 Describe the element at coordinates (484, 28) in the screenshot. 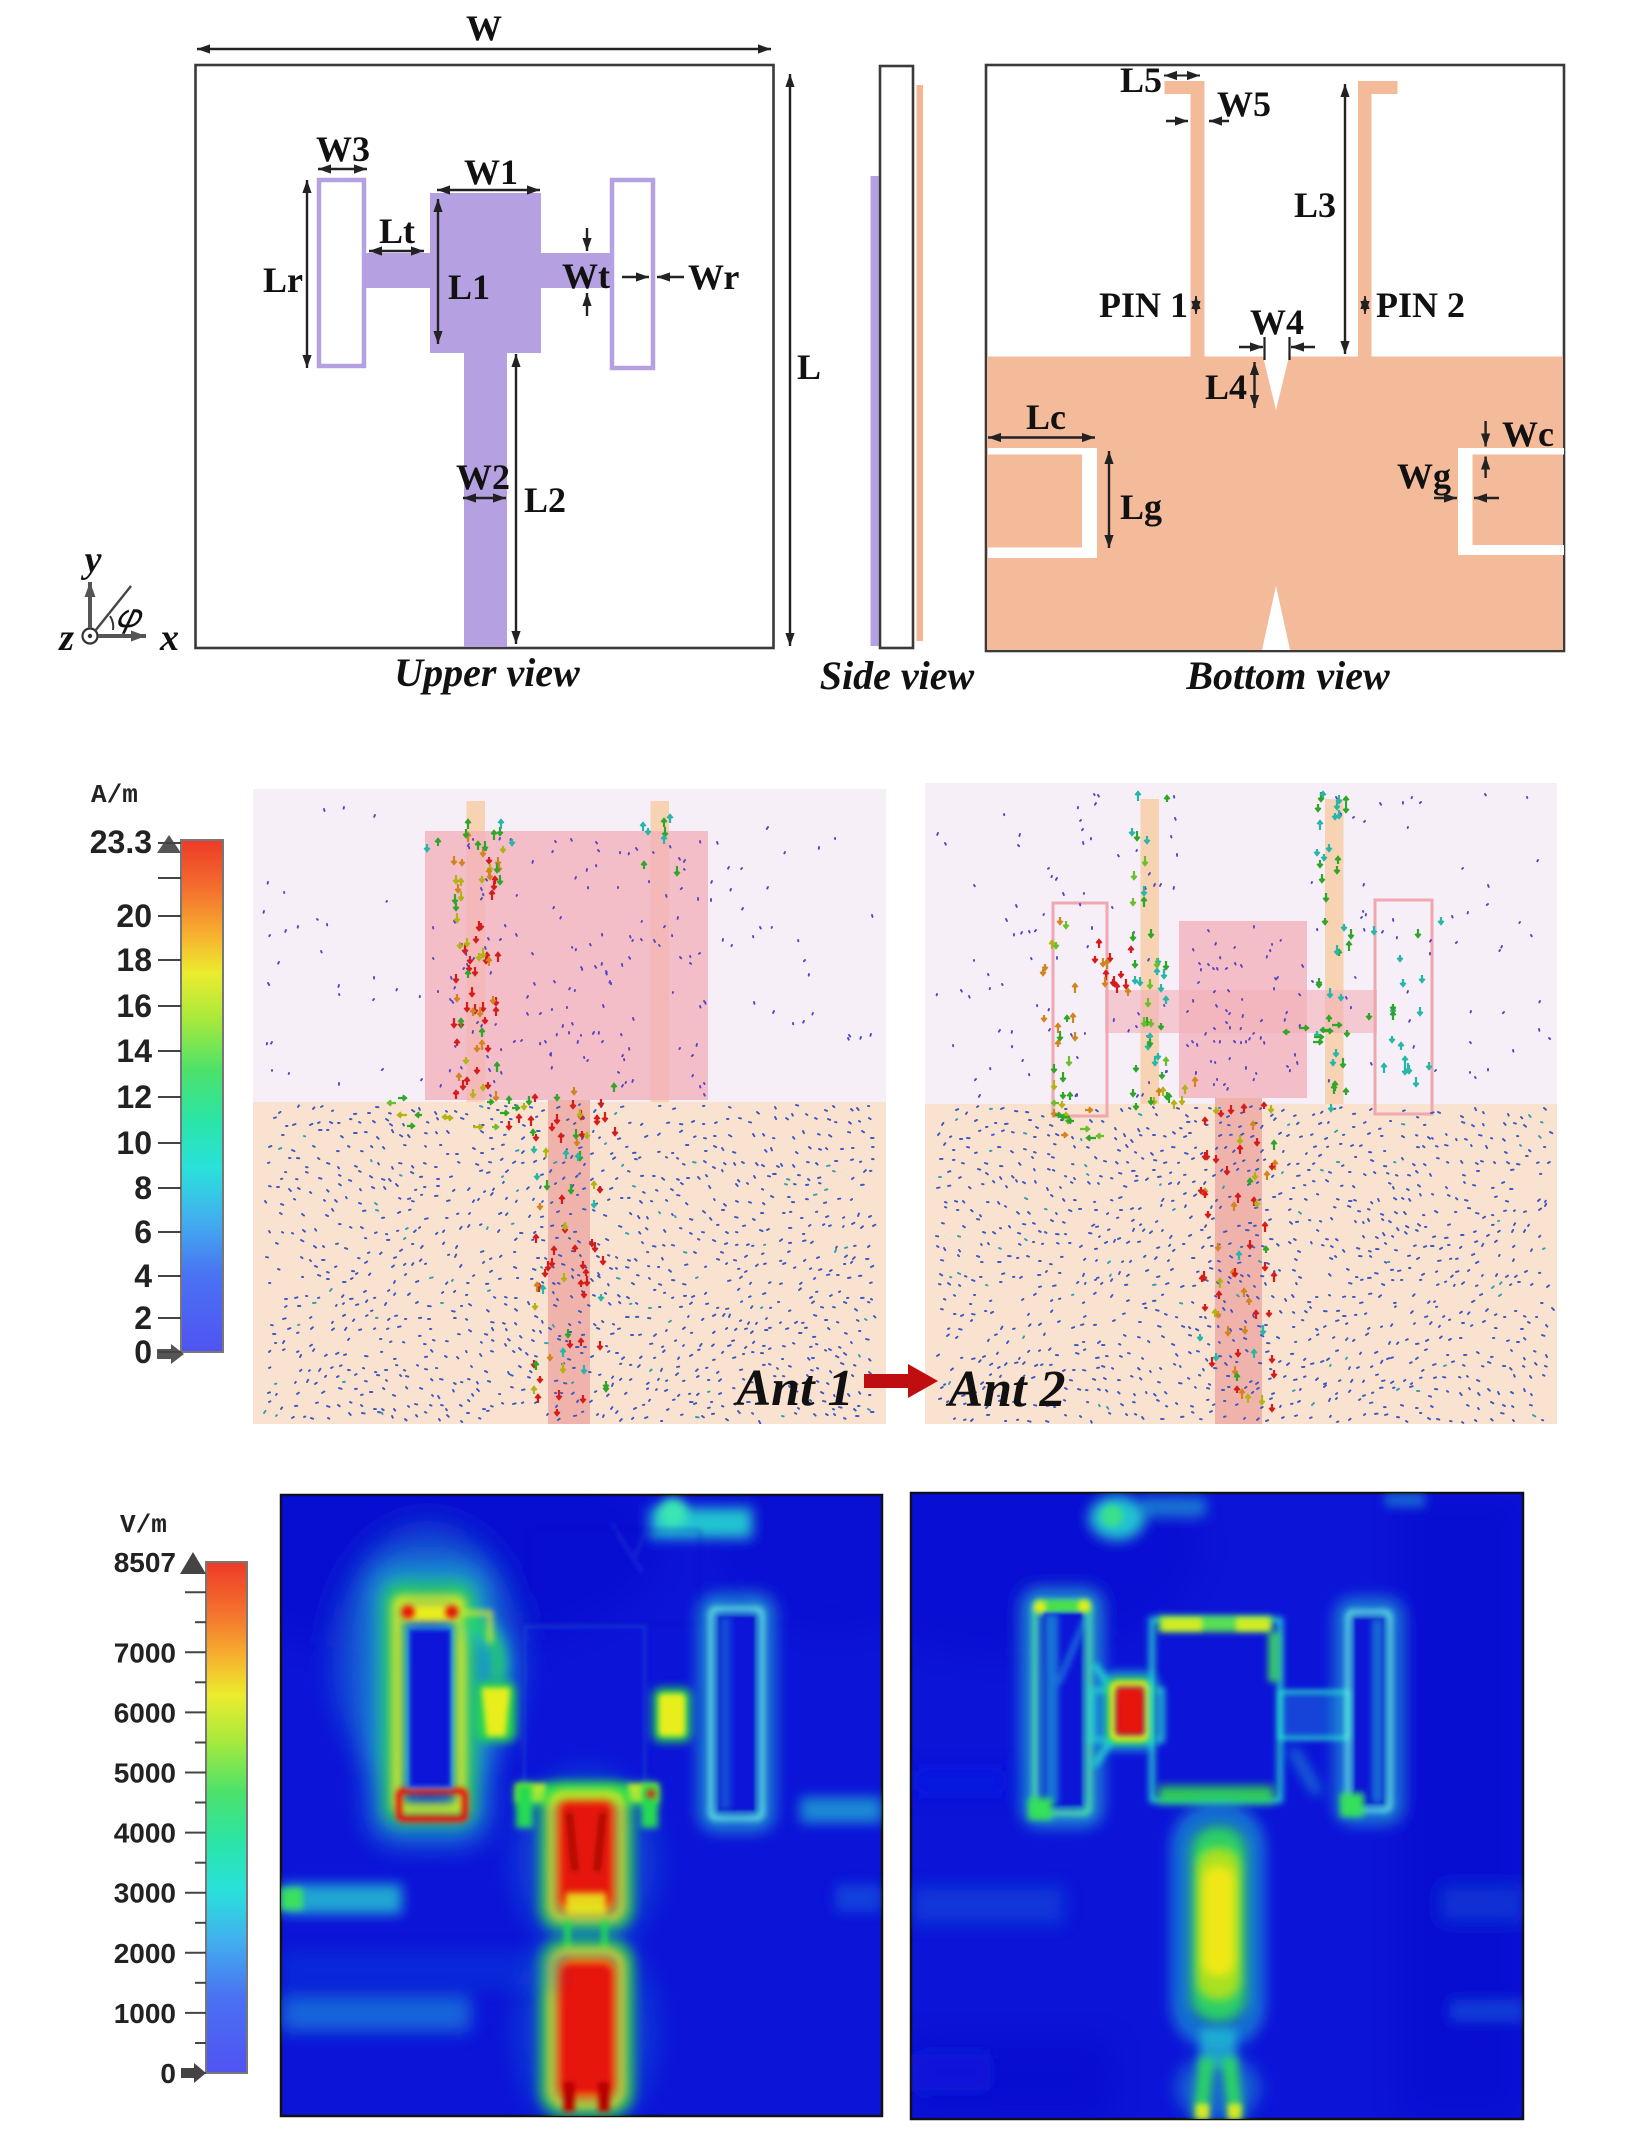

I see `svg-text: W` at that location.